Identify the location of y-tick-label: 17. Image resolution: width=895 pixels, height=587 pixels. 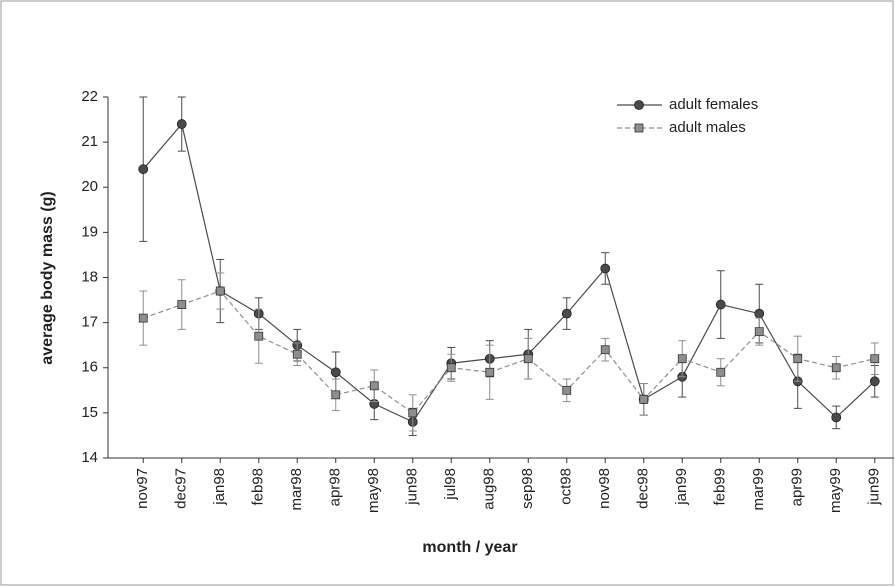
(89, 322).